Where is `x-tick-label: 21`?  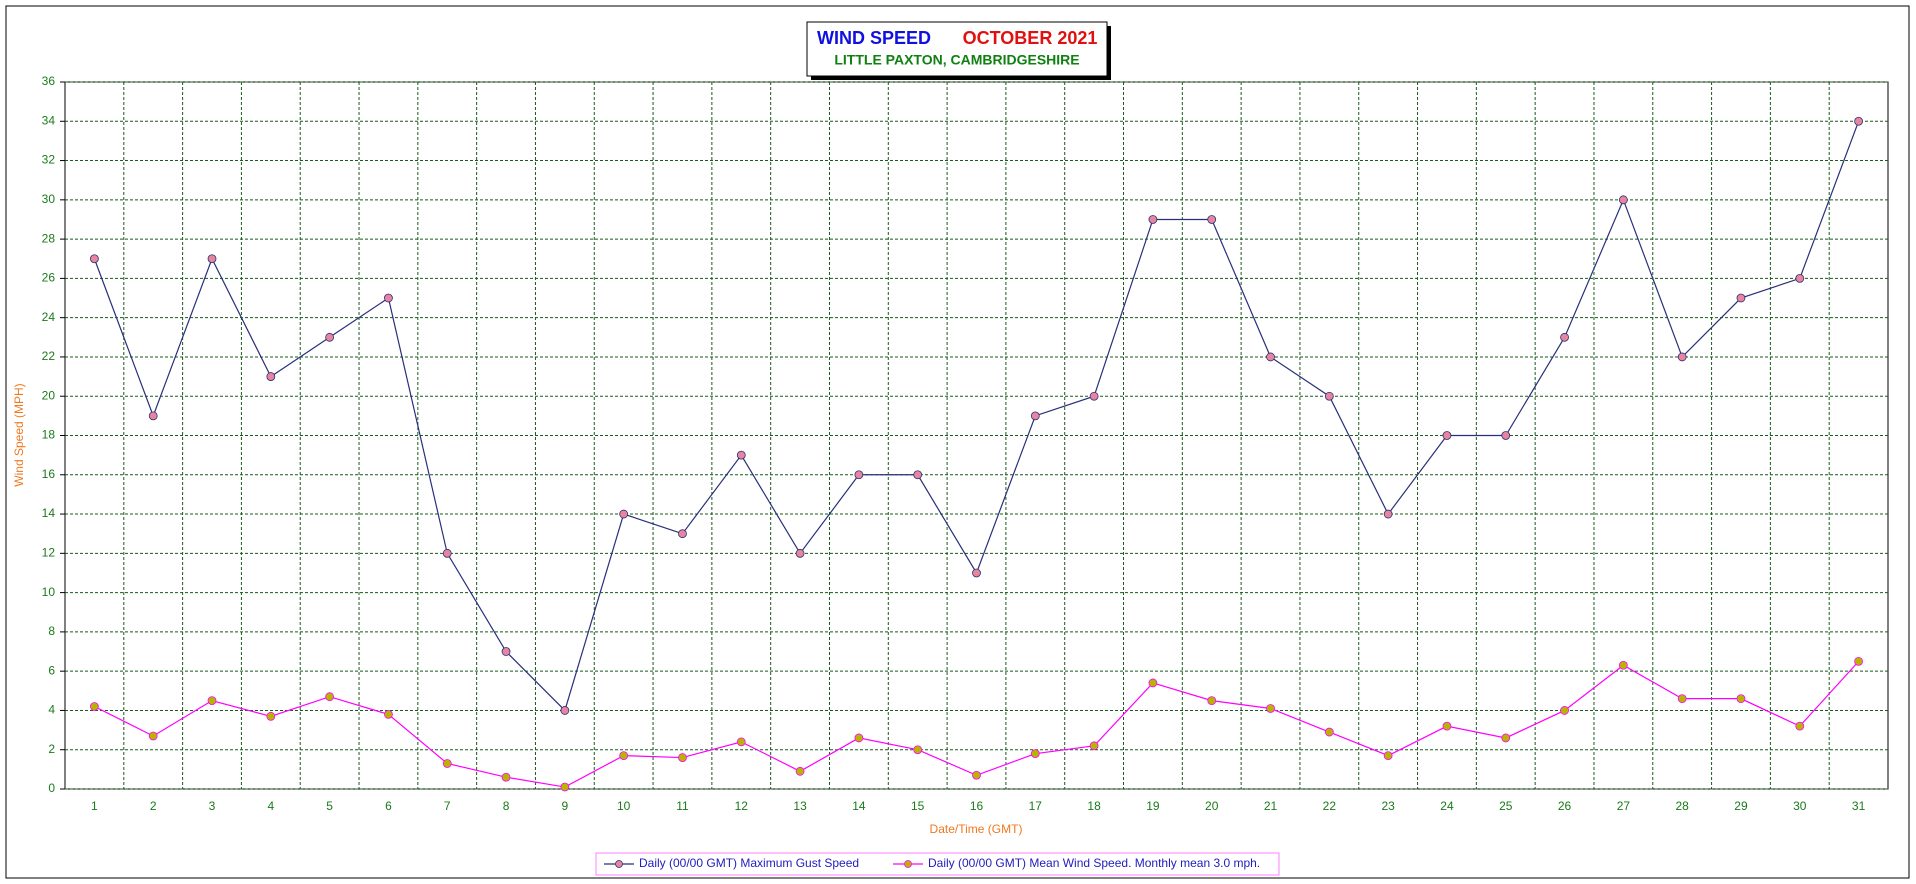
x-tick-label: 21 is located at coordinates (1271, 806).